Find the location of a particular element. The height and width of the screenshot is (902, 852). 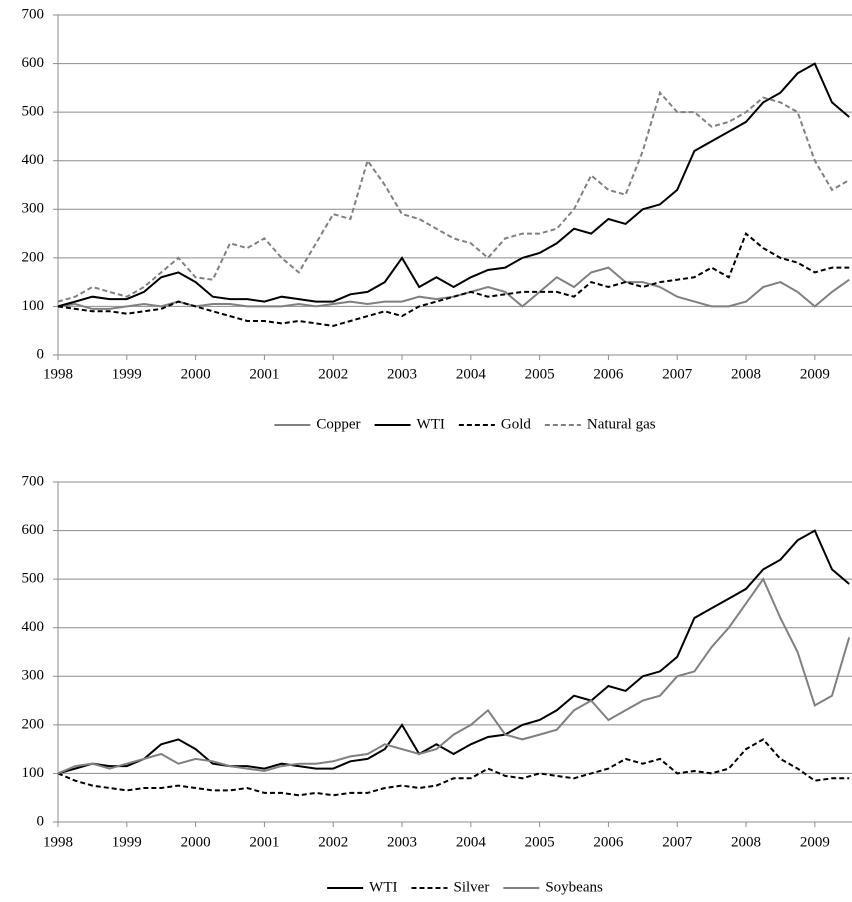

legend-label: Gold is located at coordinates (516, 424).